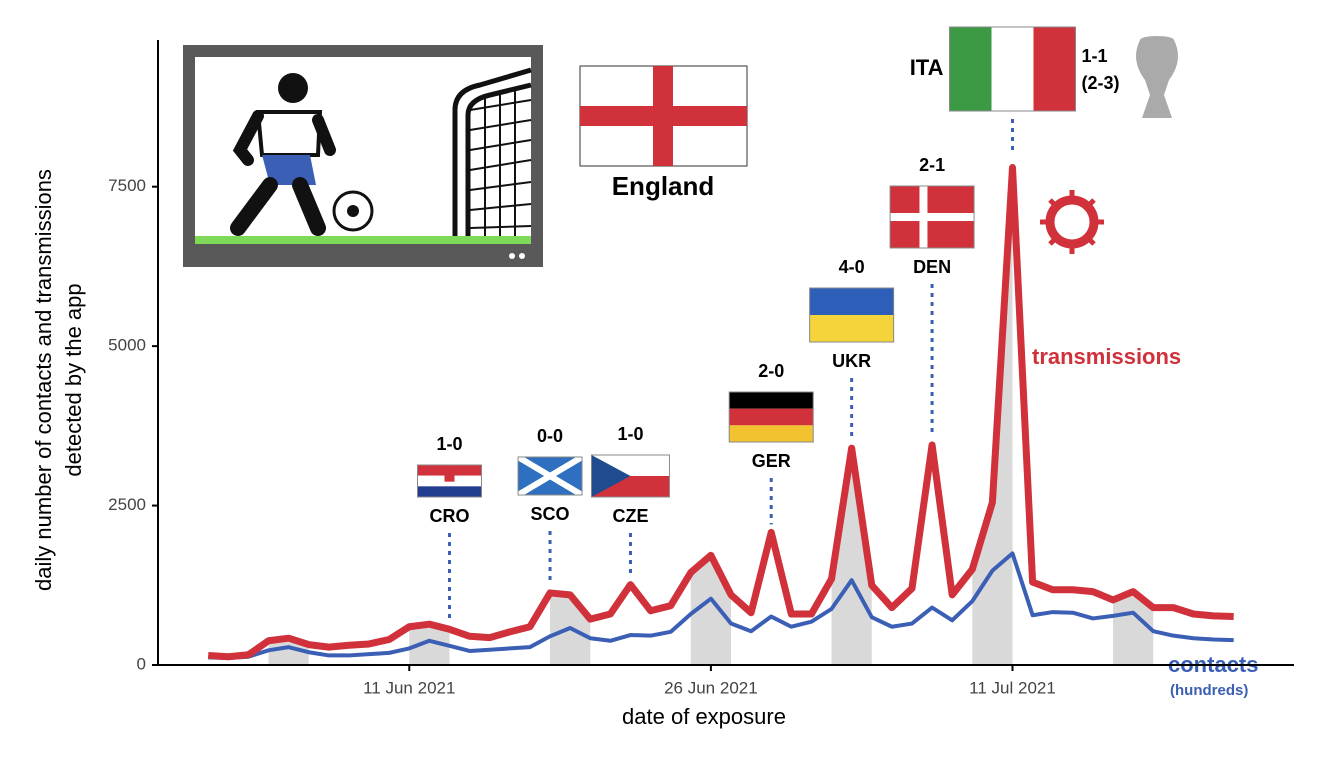 The image size is (1322, 766). Describe the element at coordinates (127, 504) in the screenshot. I see `y-tick-label: 2500` at that location.